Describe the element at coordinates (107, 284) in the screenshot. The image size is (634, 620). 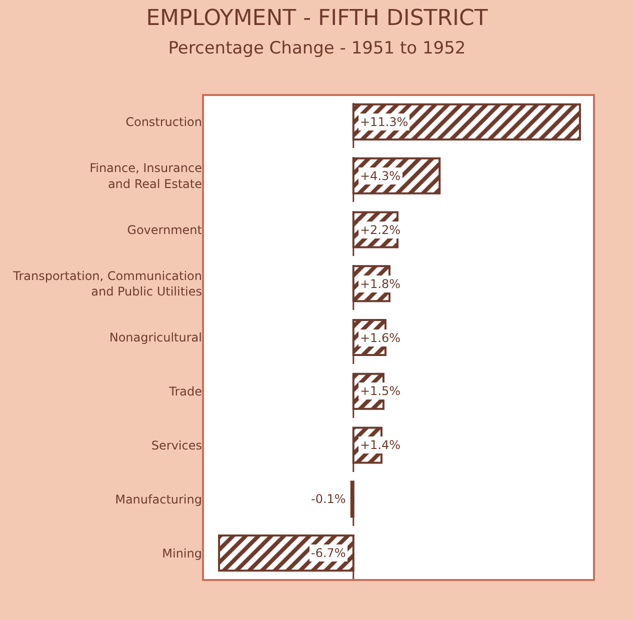
I see `y-tick-label: Transportation, Communication and Public Utilities` at that location.